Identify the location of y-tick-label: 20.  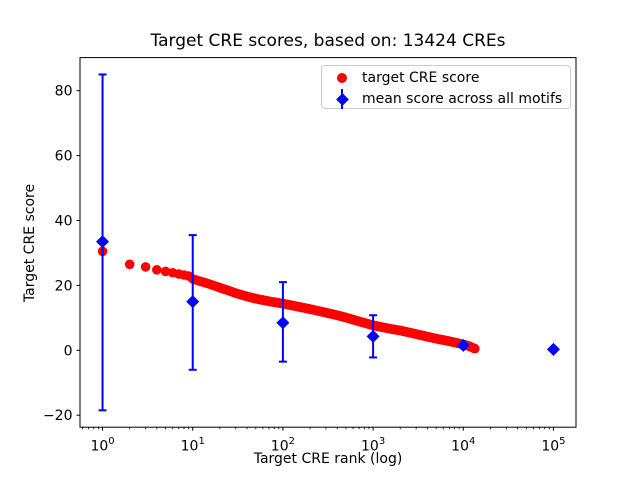
(64, 286).